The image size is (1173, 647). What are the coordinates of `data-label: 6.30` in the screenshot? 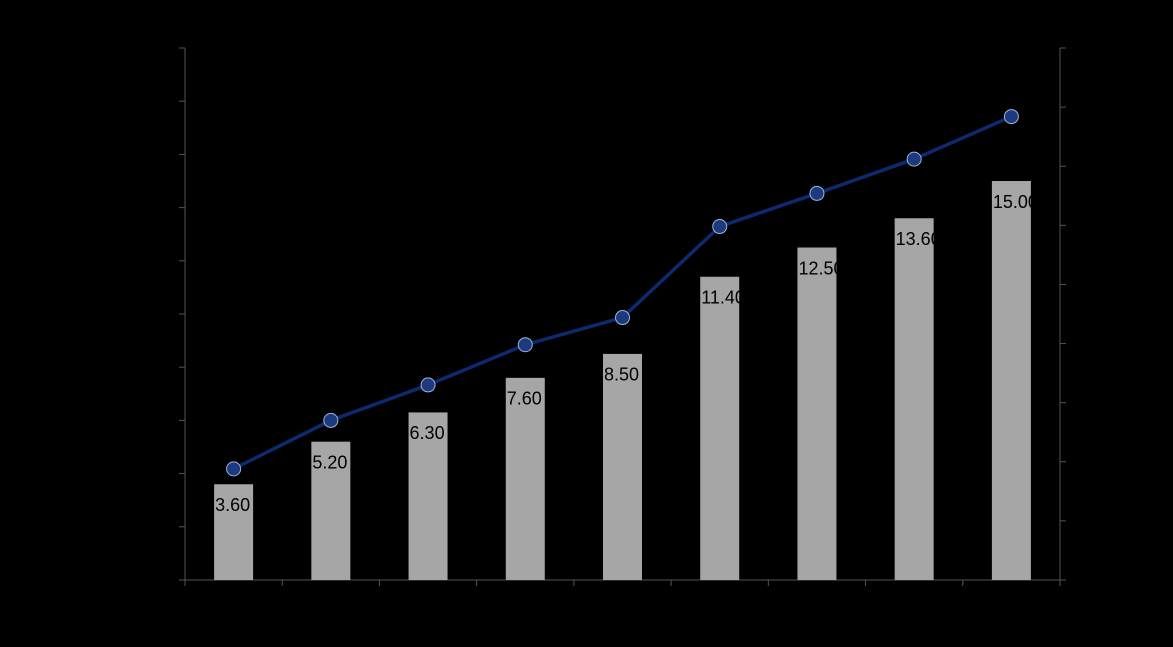 It's located at (427, 433).